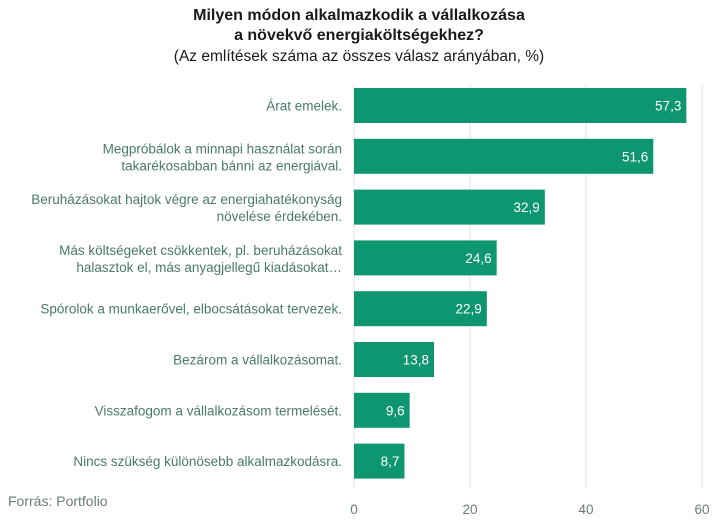 Image resolution: width=718 pixels, height=529 pixels. I want to click on category-label: takarékosabban bánni az energiával., so click(231, 165).